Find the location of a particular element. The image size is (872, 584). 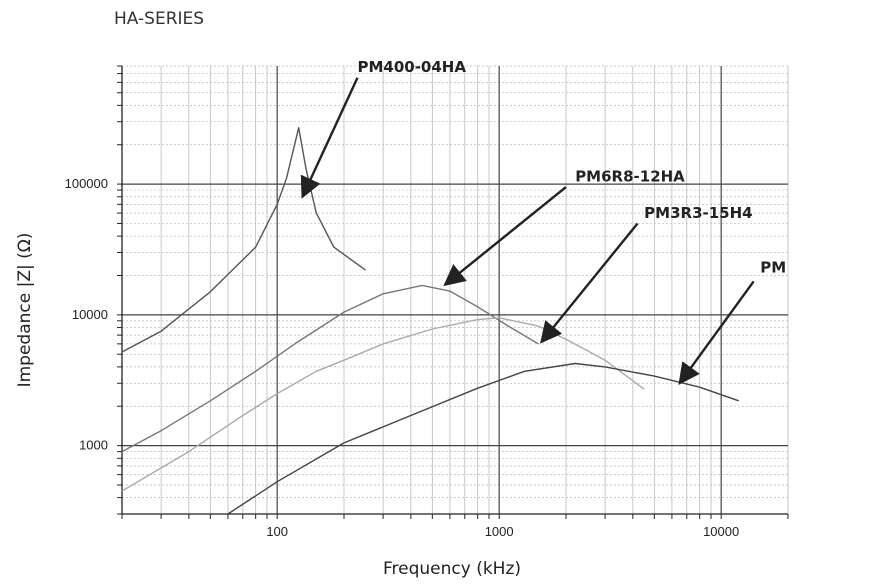

y-tick-label: 10000 is located at coordinates (90, 314).